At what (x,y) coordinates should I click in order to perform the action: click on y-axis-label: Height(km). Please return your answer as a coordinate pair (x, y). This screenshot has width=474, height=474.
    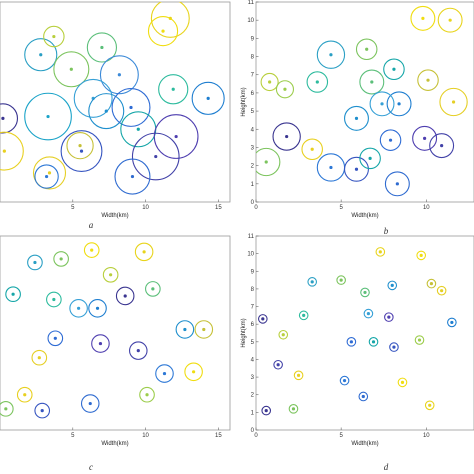
    Looking at the image, I should click on (244, 101).